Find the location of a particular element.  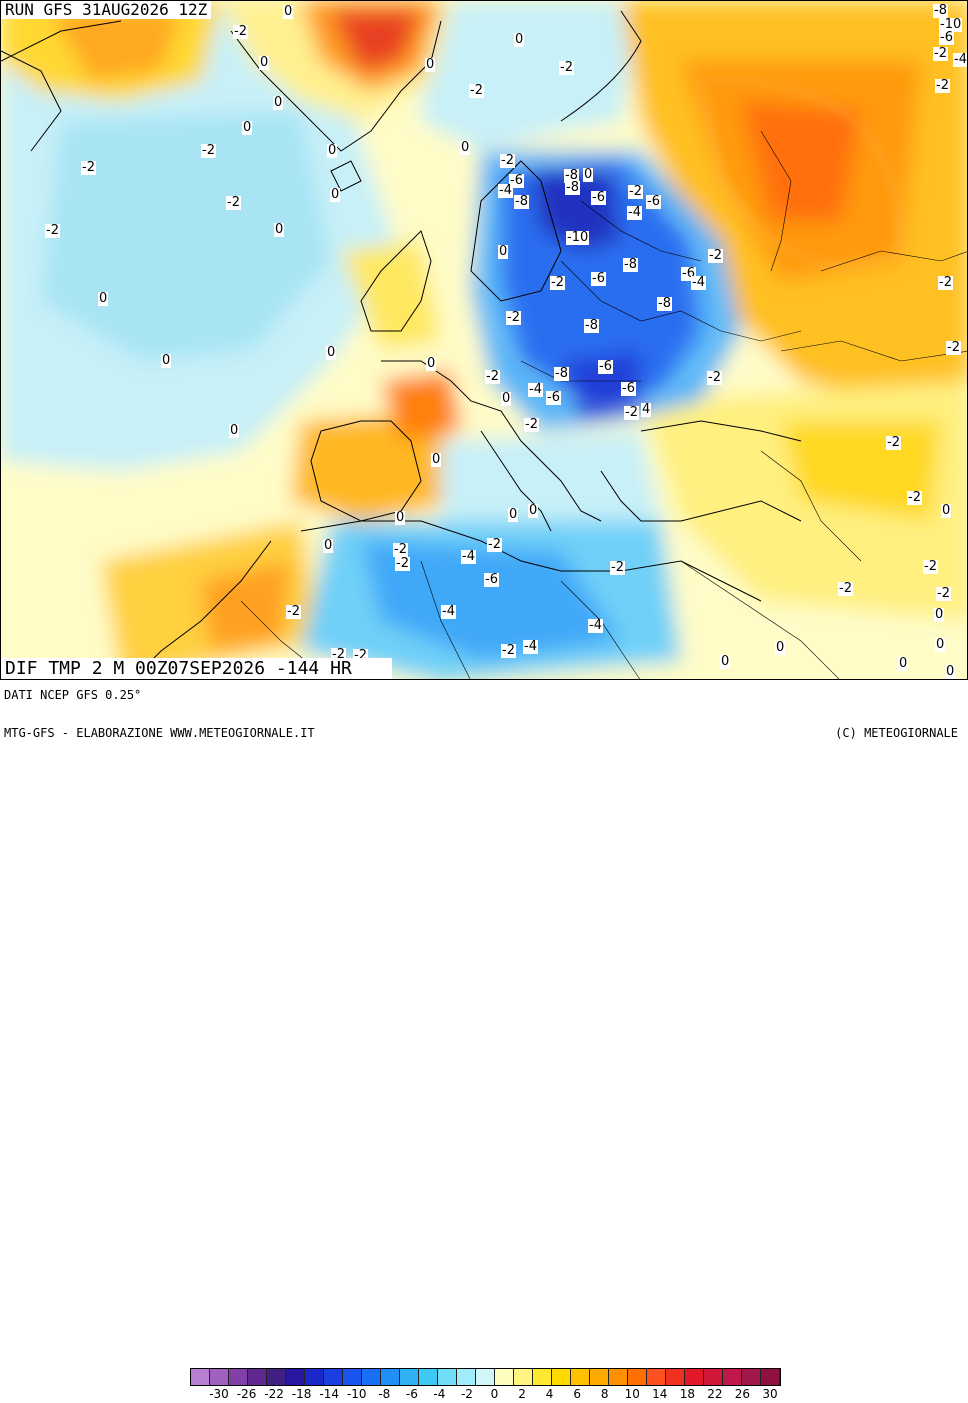

scale-tick: 4 is located at coordinates (550, 1394).